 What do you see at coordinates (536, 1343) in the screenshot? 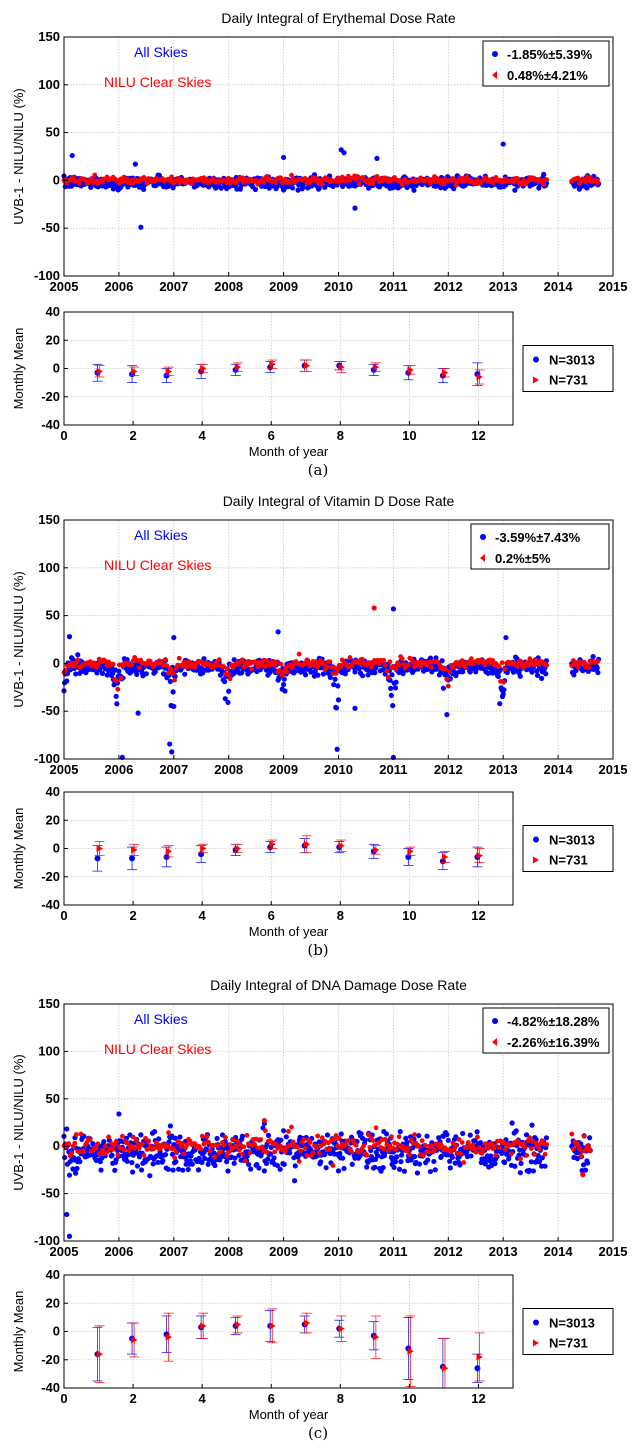
I see `legend-marker-red` at bounding box center [536, 1343].